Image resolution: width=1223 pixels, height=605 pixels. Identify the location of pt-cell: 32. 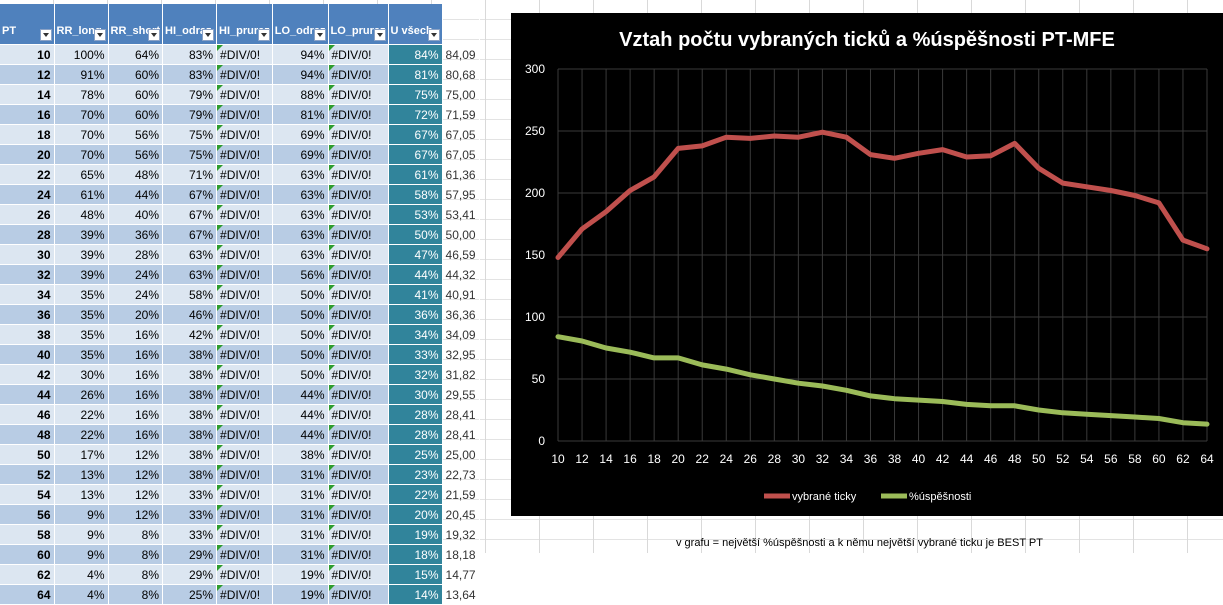
(27, 274).